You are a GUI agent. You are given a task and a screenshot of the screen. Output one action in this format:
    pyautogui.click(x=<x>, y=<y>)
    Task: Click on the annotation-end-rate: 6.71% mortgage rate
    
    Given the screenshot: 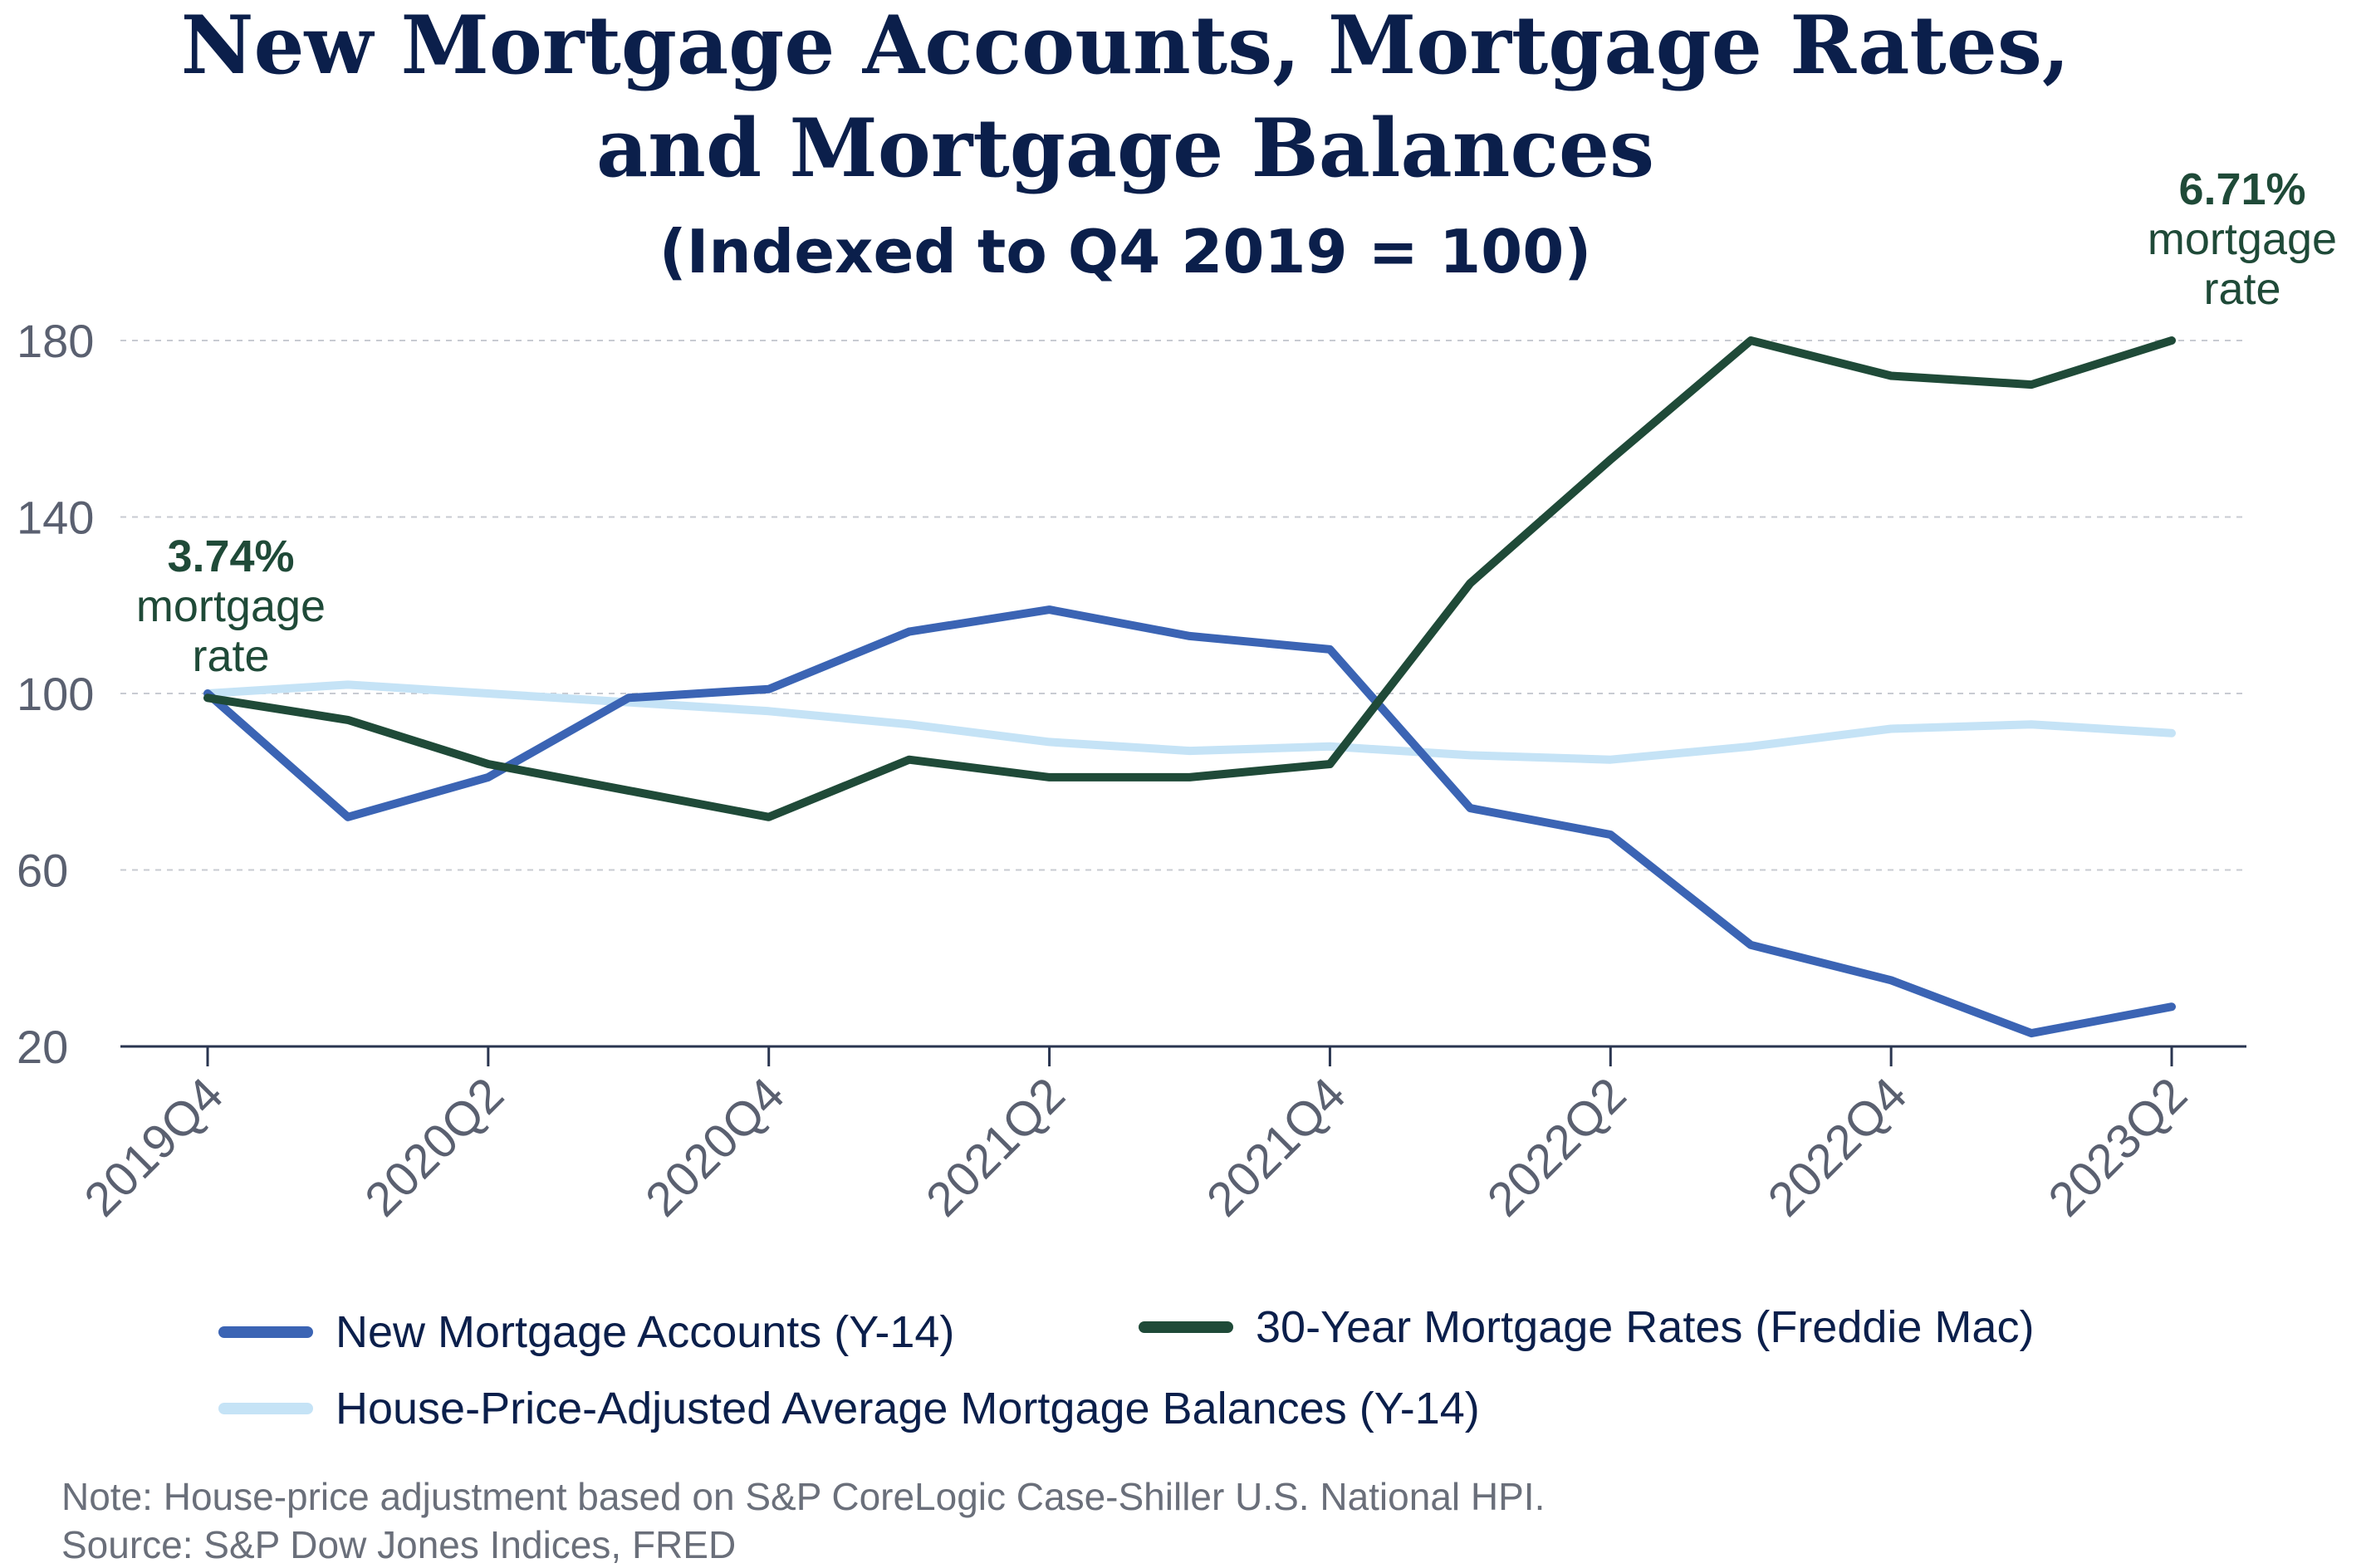 What is the action you would take?
    pyautogui.click(x=2242, y=239)
    